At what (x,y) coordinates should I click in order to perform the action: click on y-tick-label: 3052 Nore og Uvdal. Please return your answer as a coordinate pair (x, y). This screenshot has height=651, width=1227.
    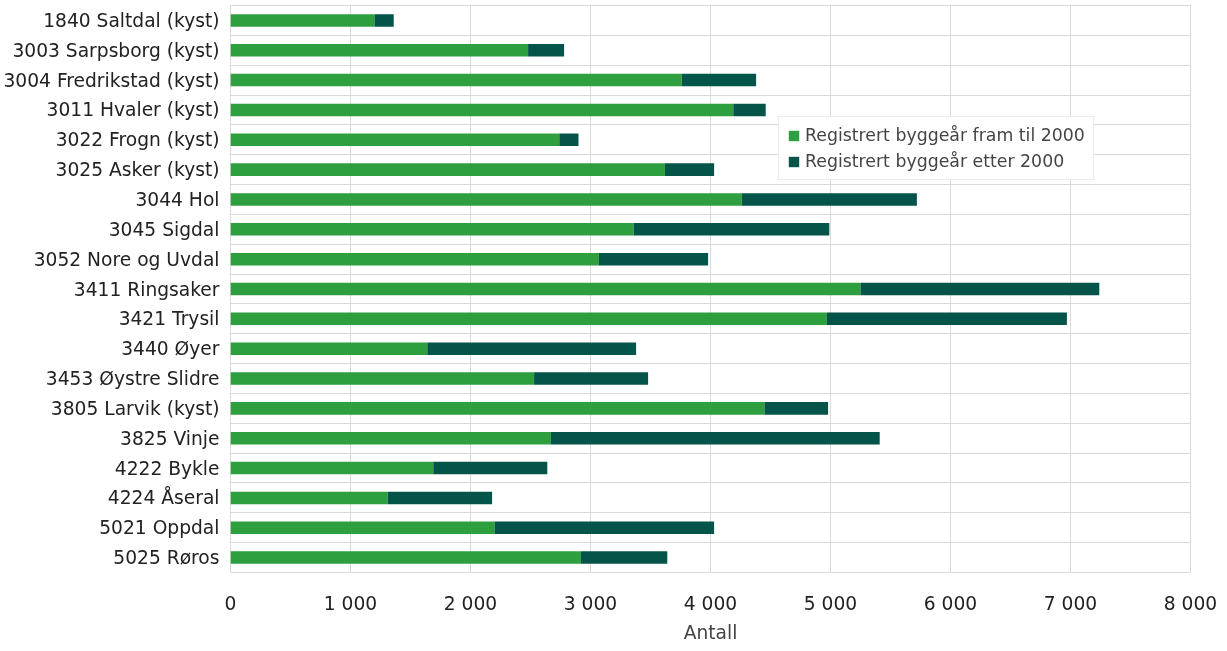
    Looking at the image, I should click on (126, 259).